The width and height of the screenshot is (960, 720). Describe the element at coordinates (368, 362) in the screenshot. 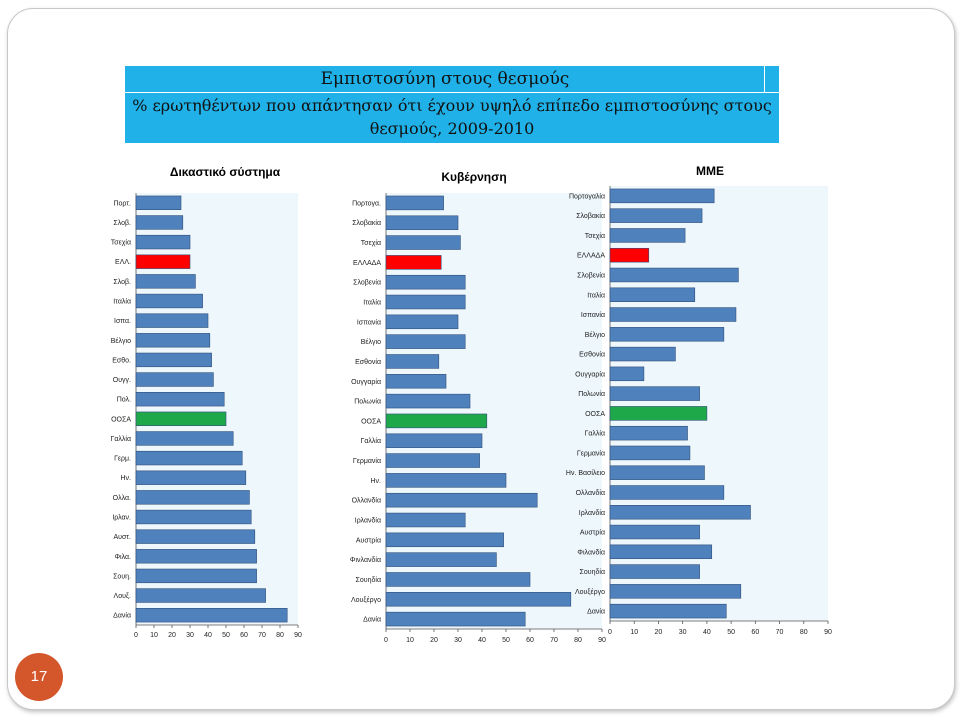

I see `category-label: Εσθονία` at that location.